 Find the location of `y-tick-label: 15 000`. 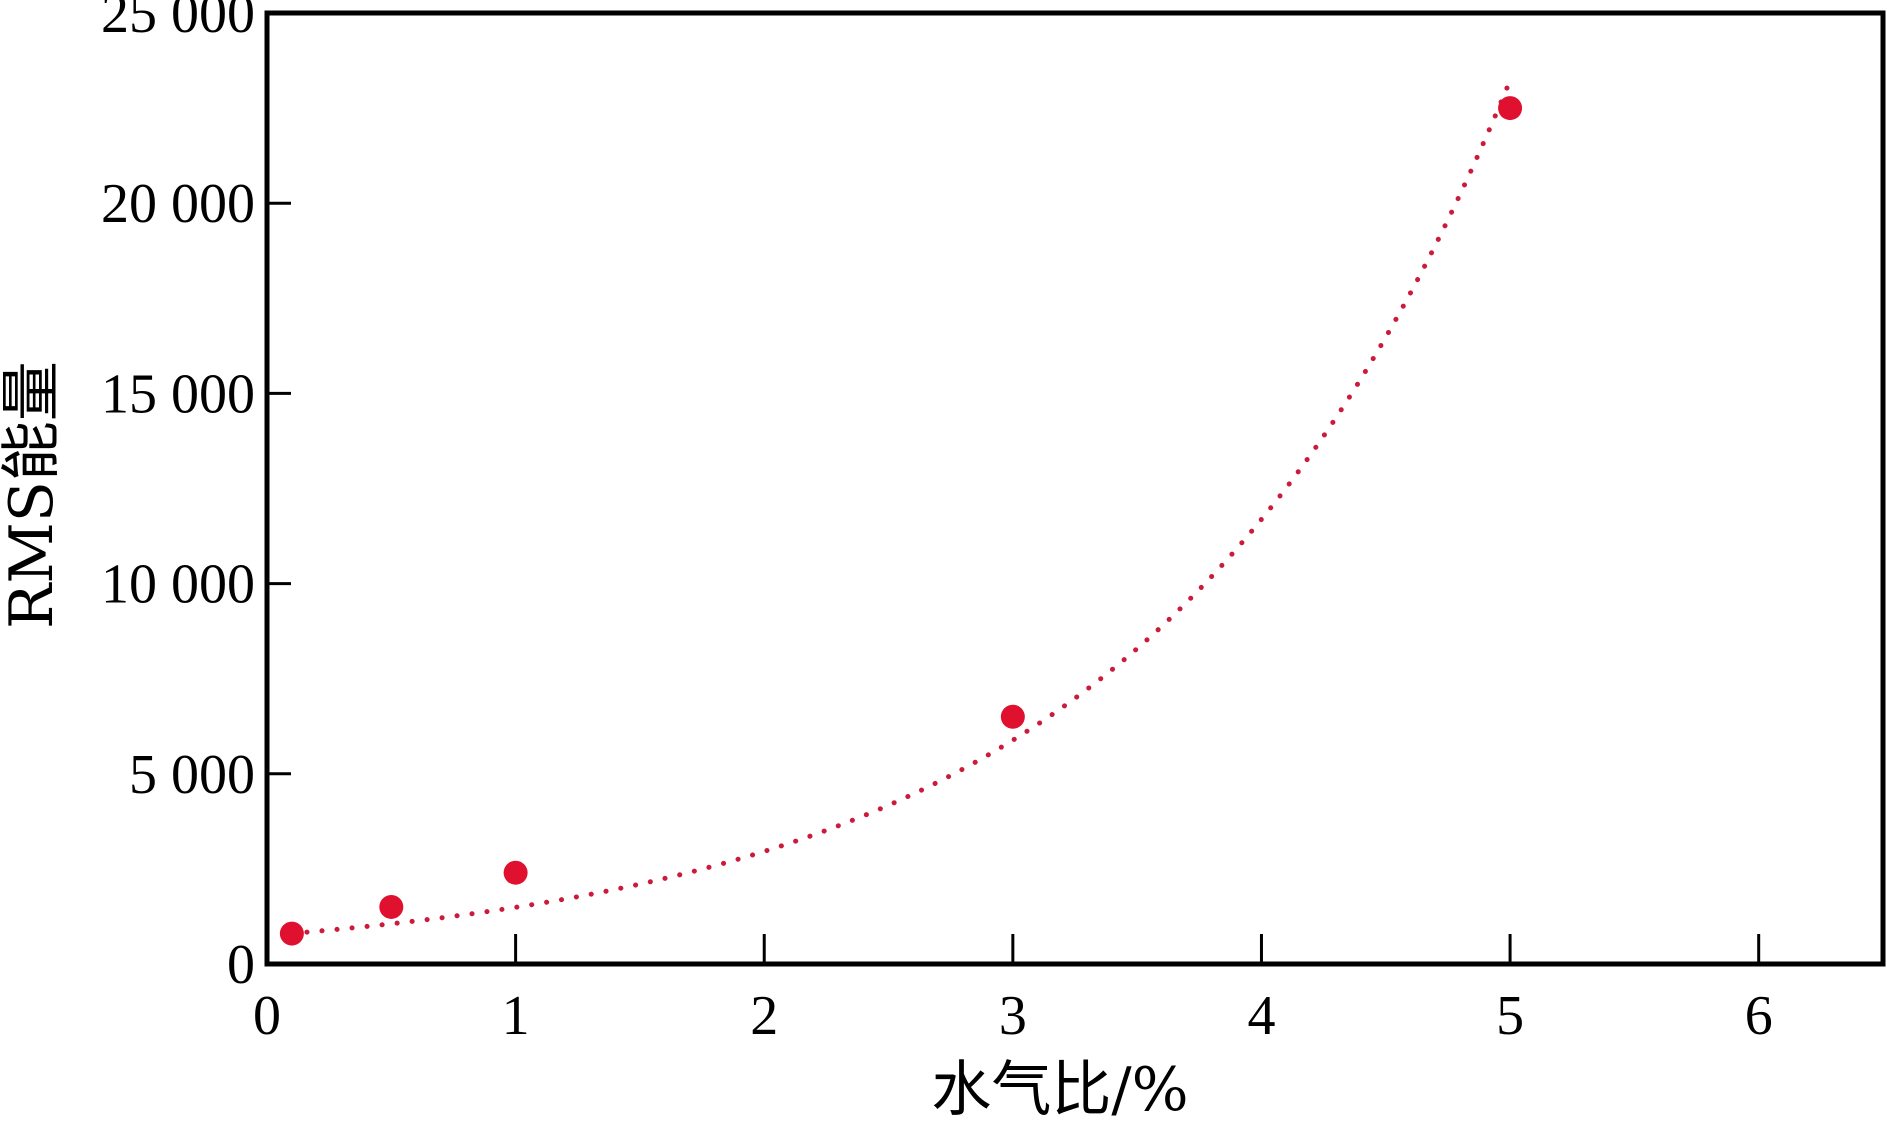

y-tick-label: 15 000 is located at coordinates (178, 394).